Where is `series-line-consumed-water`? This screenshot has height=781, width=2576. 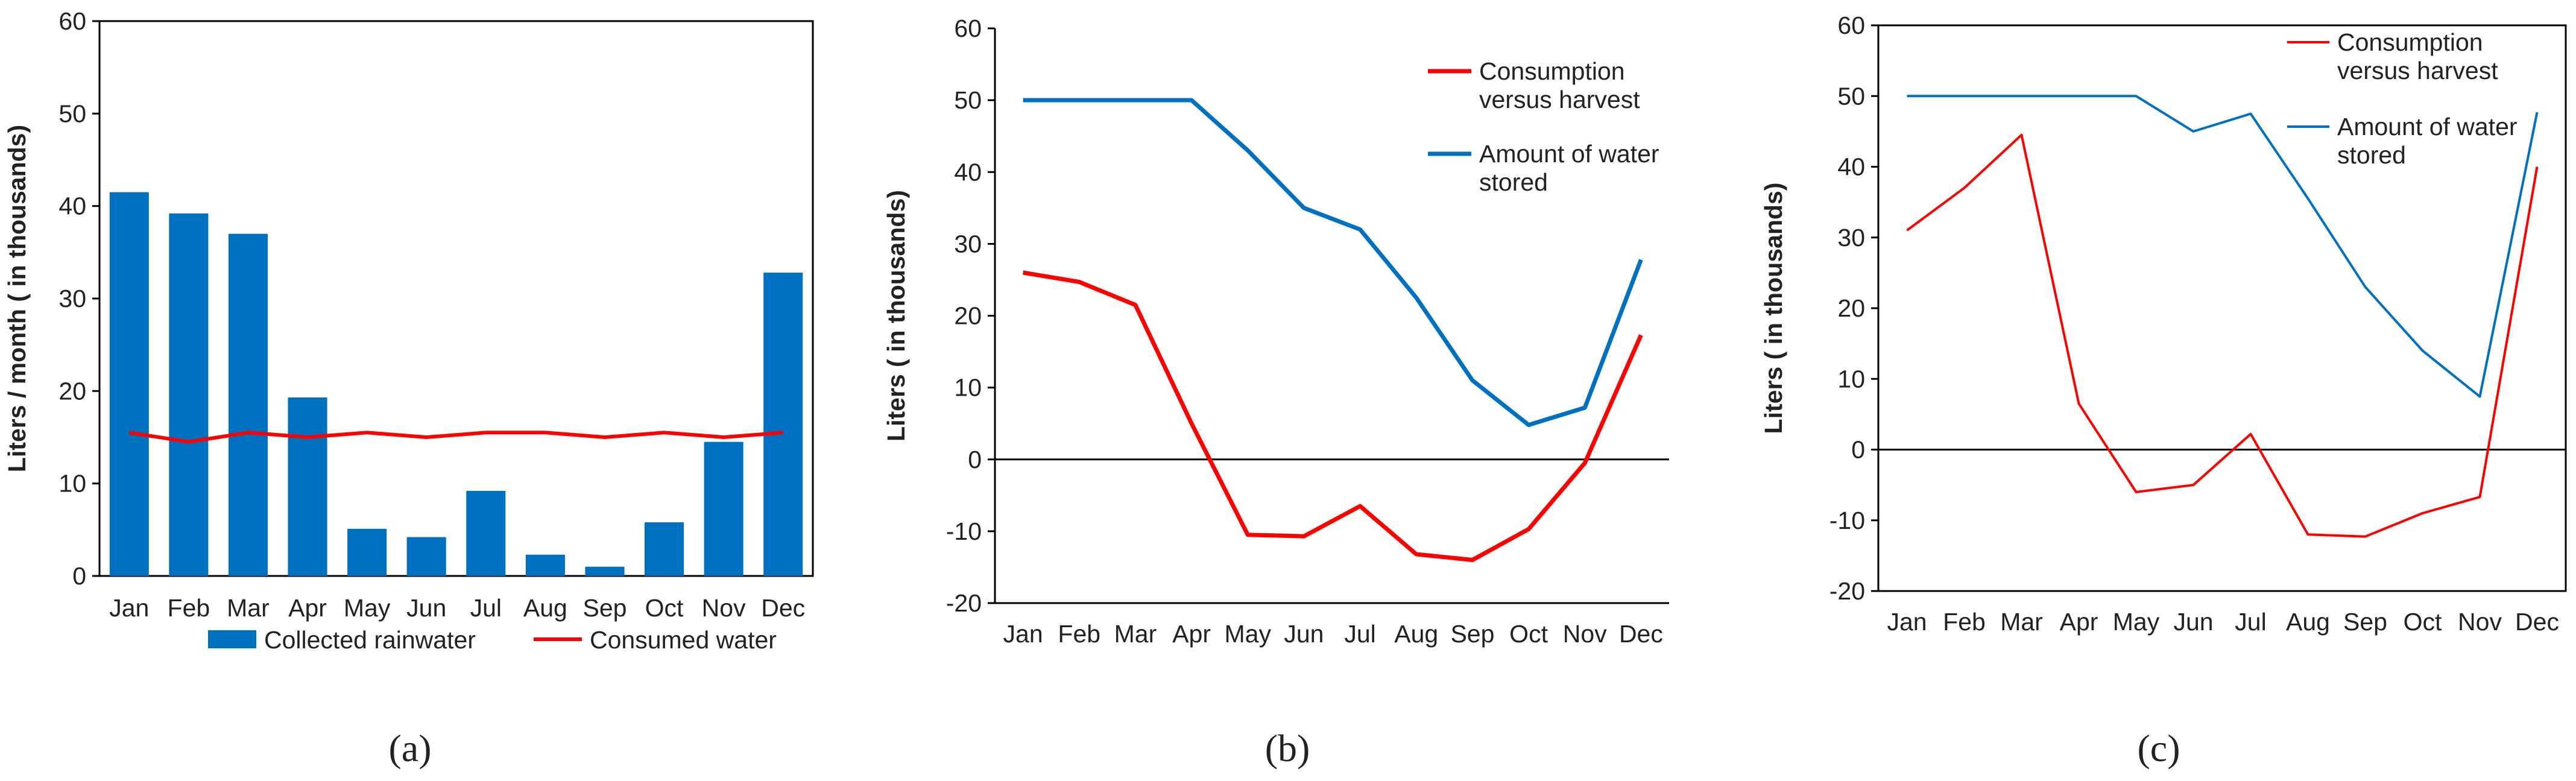
series-line-consumed-water is located at coordinates (456, 437).